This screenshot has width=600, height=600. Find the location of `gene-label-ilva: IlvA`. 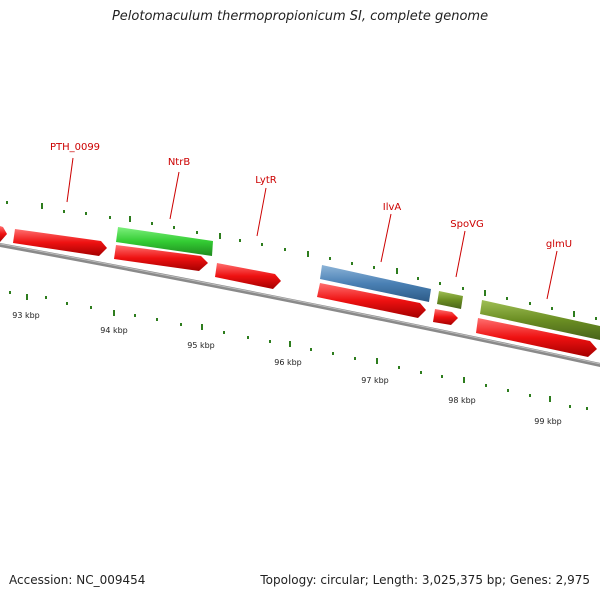

gene-label-ilva: IlvA is located at coordinates (392, 207).